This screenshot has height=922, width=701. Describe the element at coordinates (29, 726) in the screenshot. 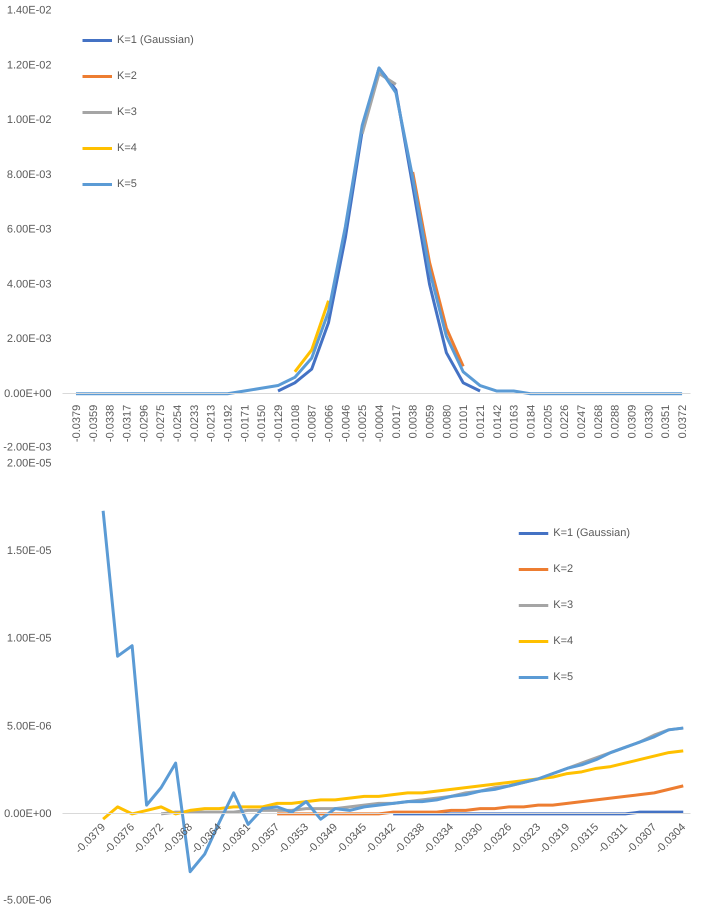

I see `y-tick-label: 5.00E-06` at that location.